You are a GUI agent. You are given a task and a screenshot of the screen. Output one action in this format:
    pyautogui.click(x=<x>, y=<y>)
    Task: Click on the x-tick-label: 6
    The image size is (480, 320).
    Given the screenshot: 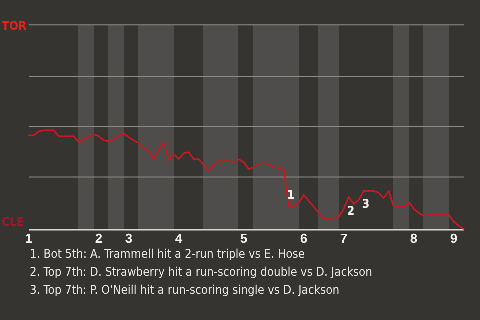 What is the action you would take?
    pyautogui.click(x=304, y=238)
    